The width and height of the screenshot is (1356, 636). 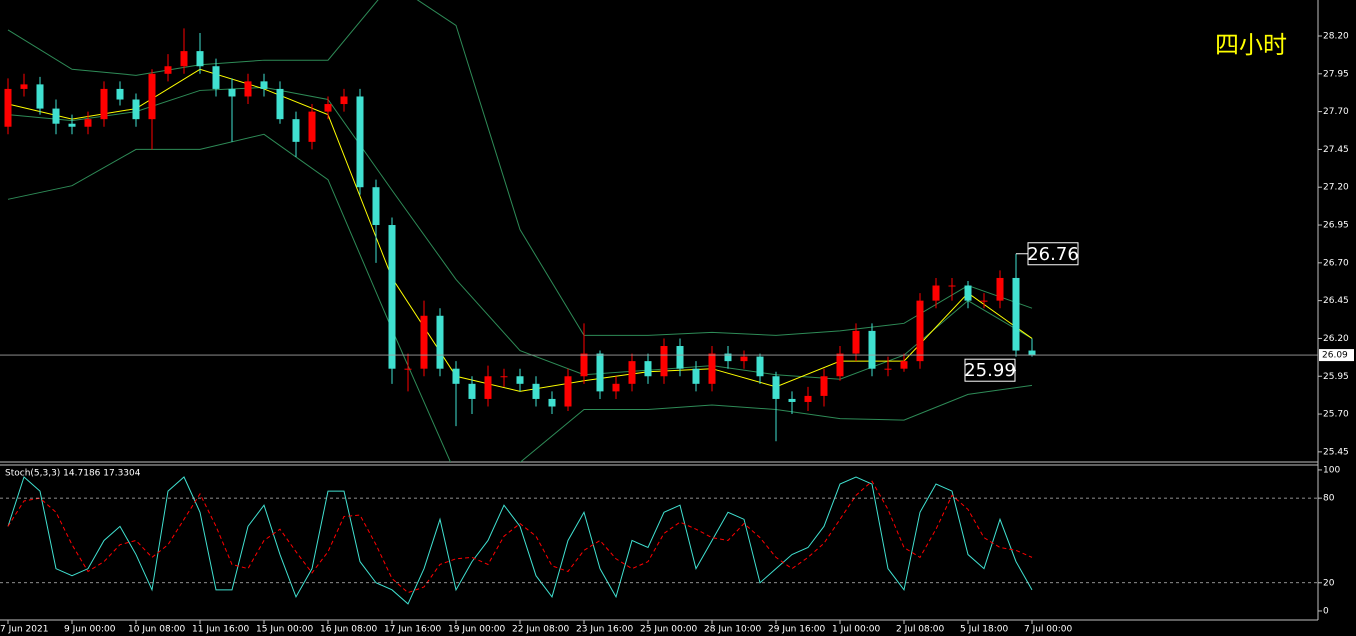 I want to click on y-tick-label: 80, so click(x=1329, y=499).